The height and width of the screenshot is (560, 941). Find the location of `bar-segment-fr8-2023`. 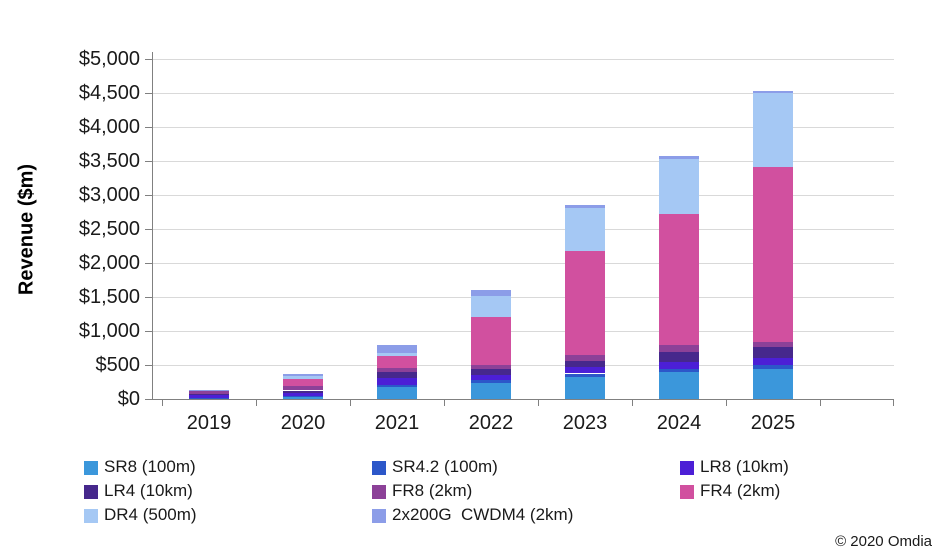

bar-segment-fr8-2023 is located at coordinates (585, 358).